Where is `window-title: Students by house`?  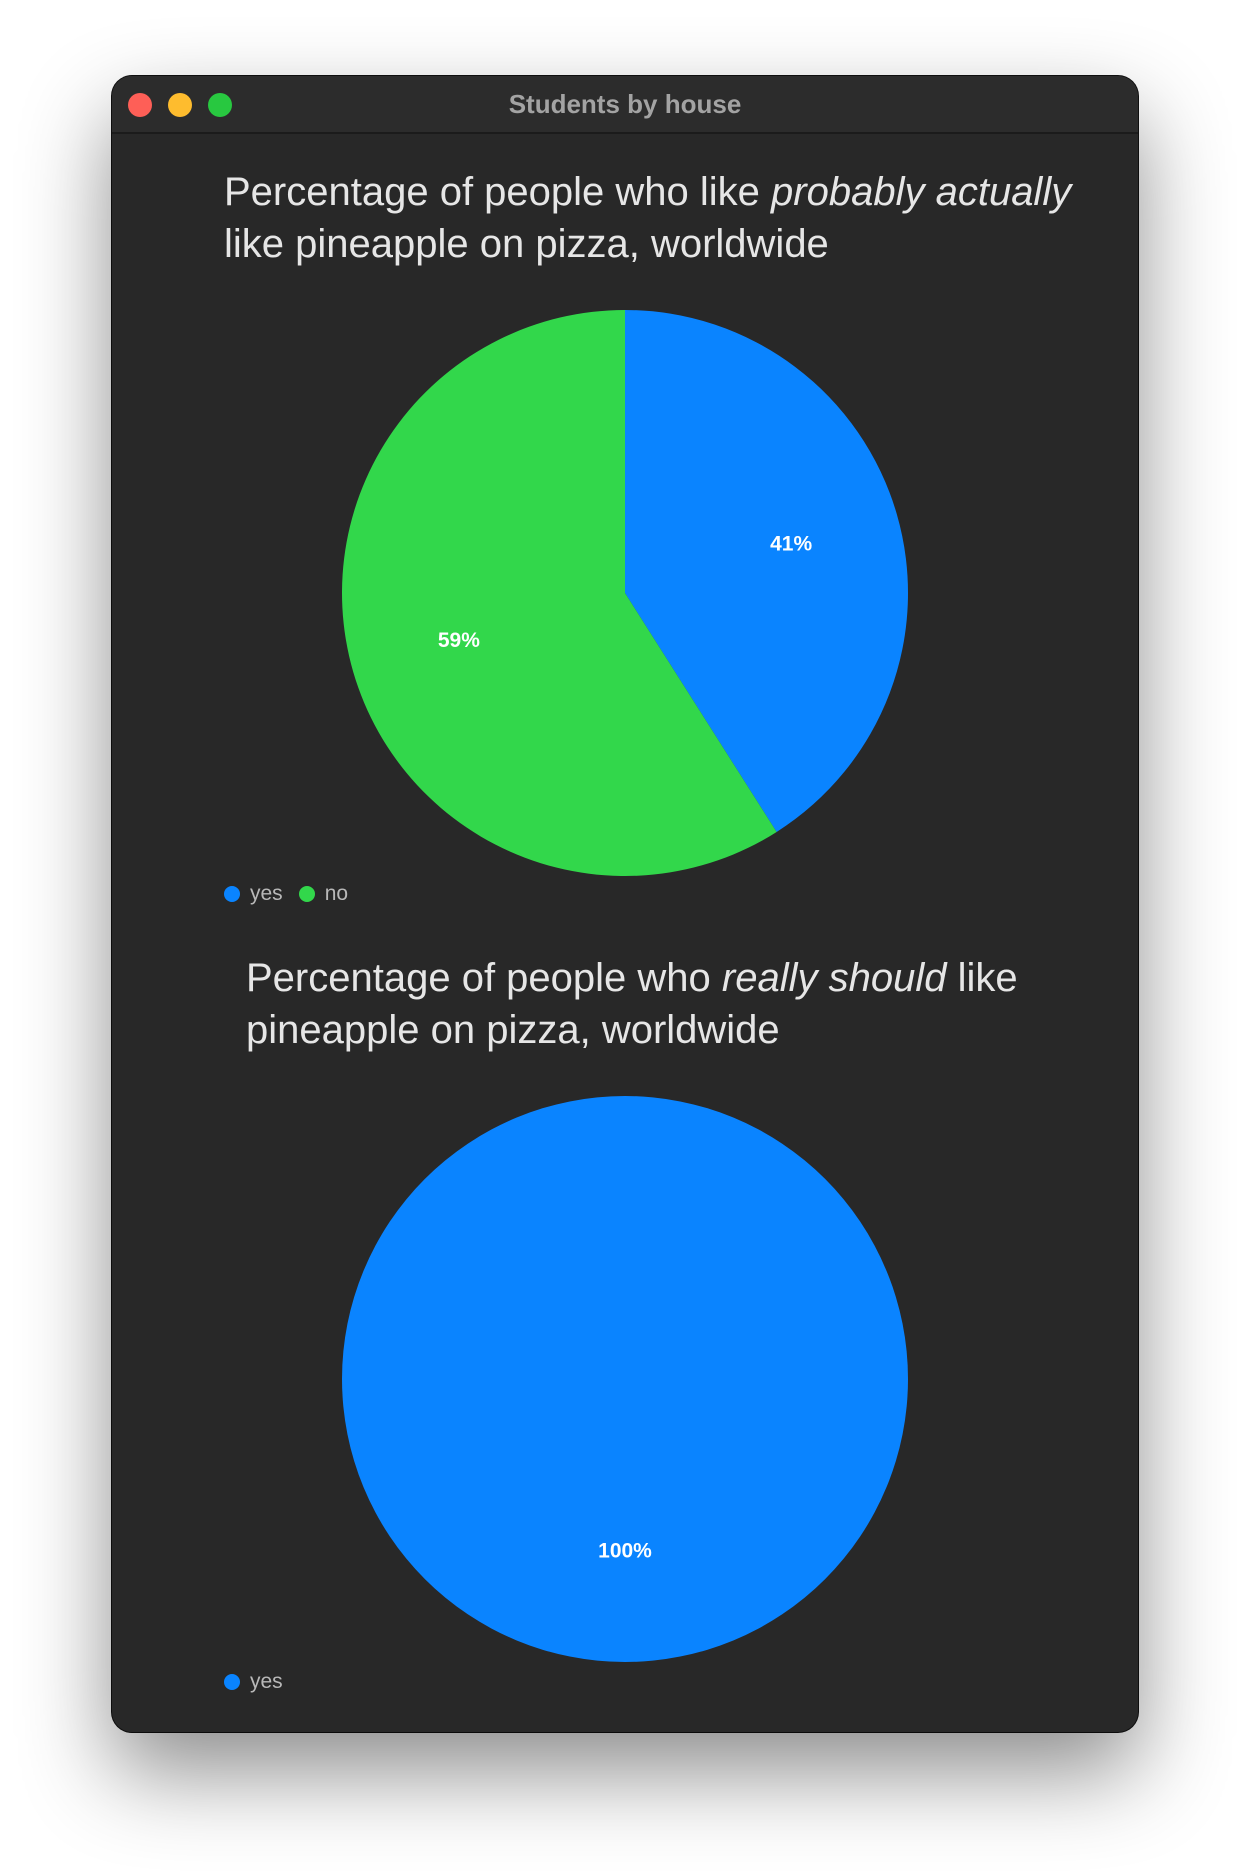 window-title: Students by house is located at coordinates (625, 104).